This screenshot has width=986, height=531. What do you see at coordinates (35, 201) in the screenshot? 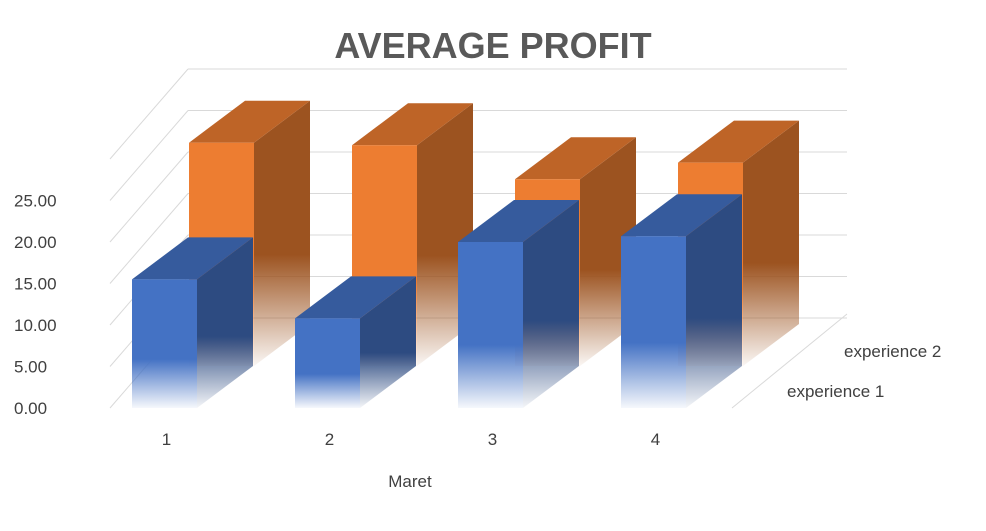
I see `y-tick-label: 25.00` at bounding box center [35, 201].